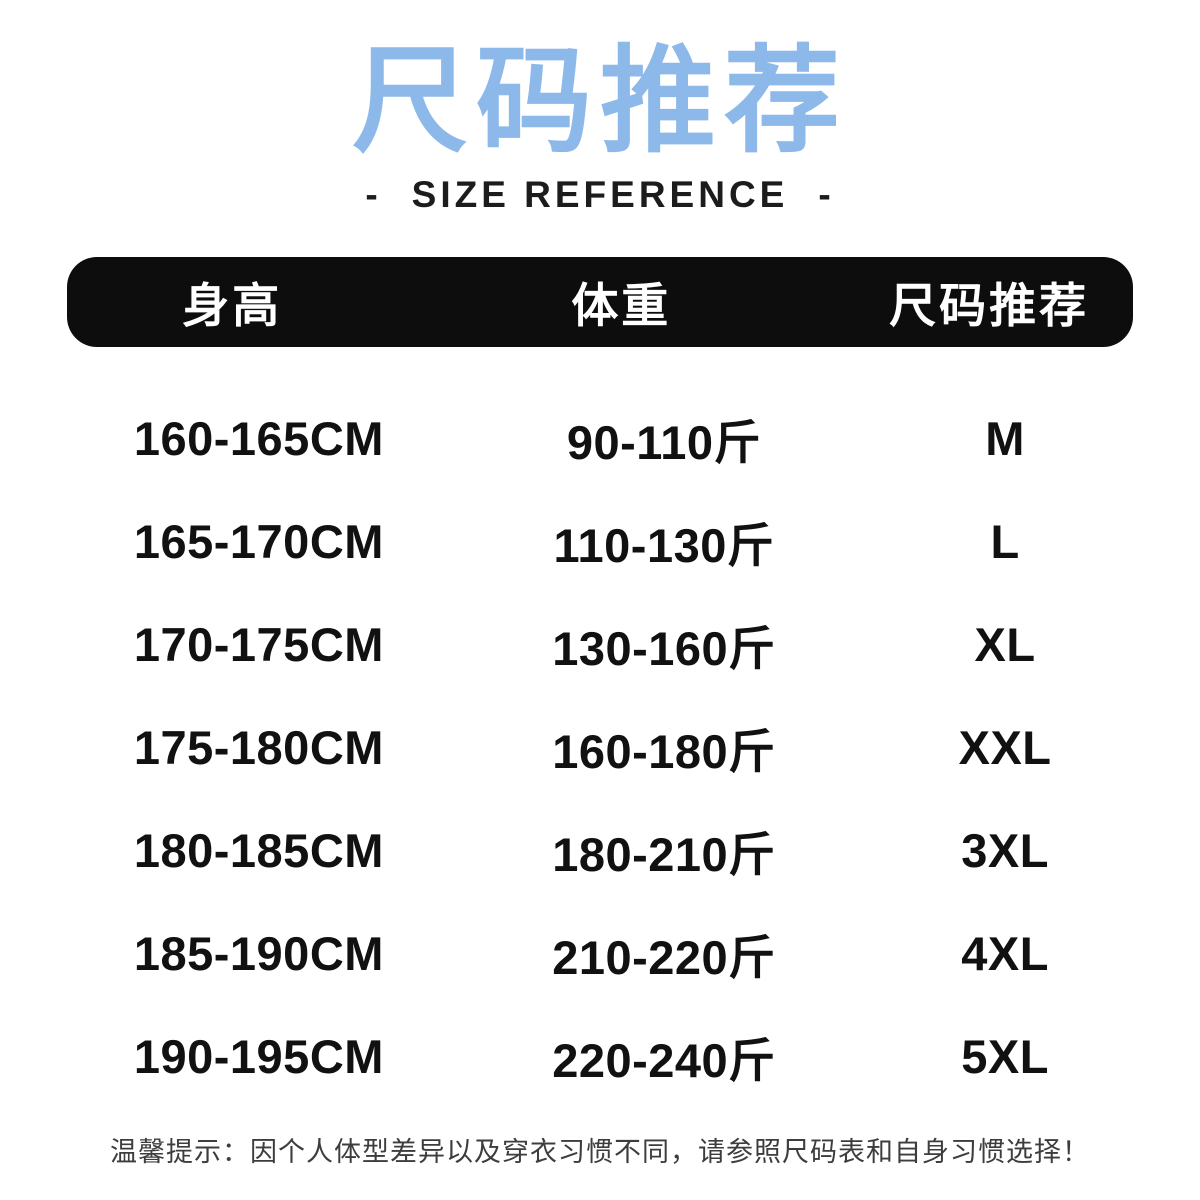  What do you see at coordinates (1005, 1056) in the screenshot?
I see `size-cell: 5XL` at bounding box center [1005, 1056].